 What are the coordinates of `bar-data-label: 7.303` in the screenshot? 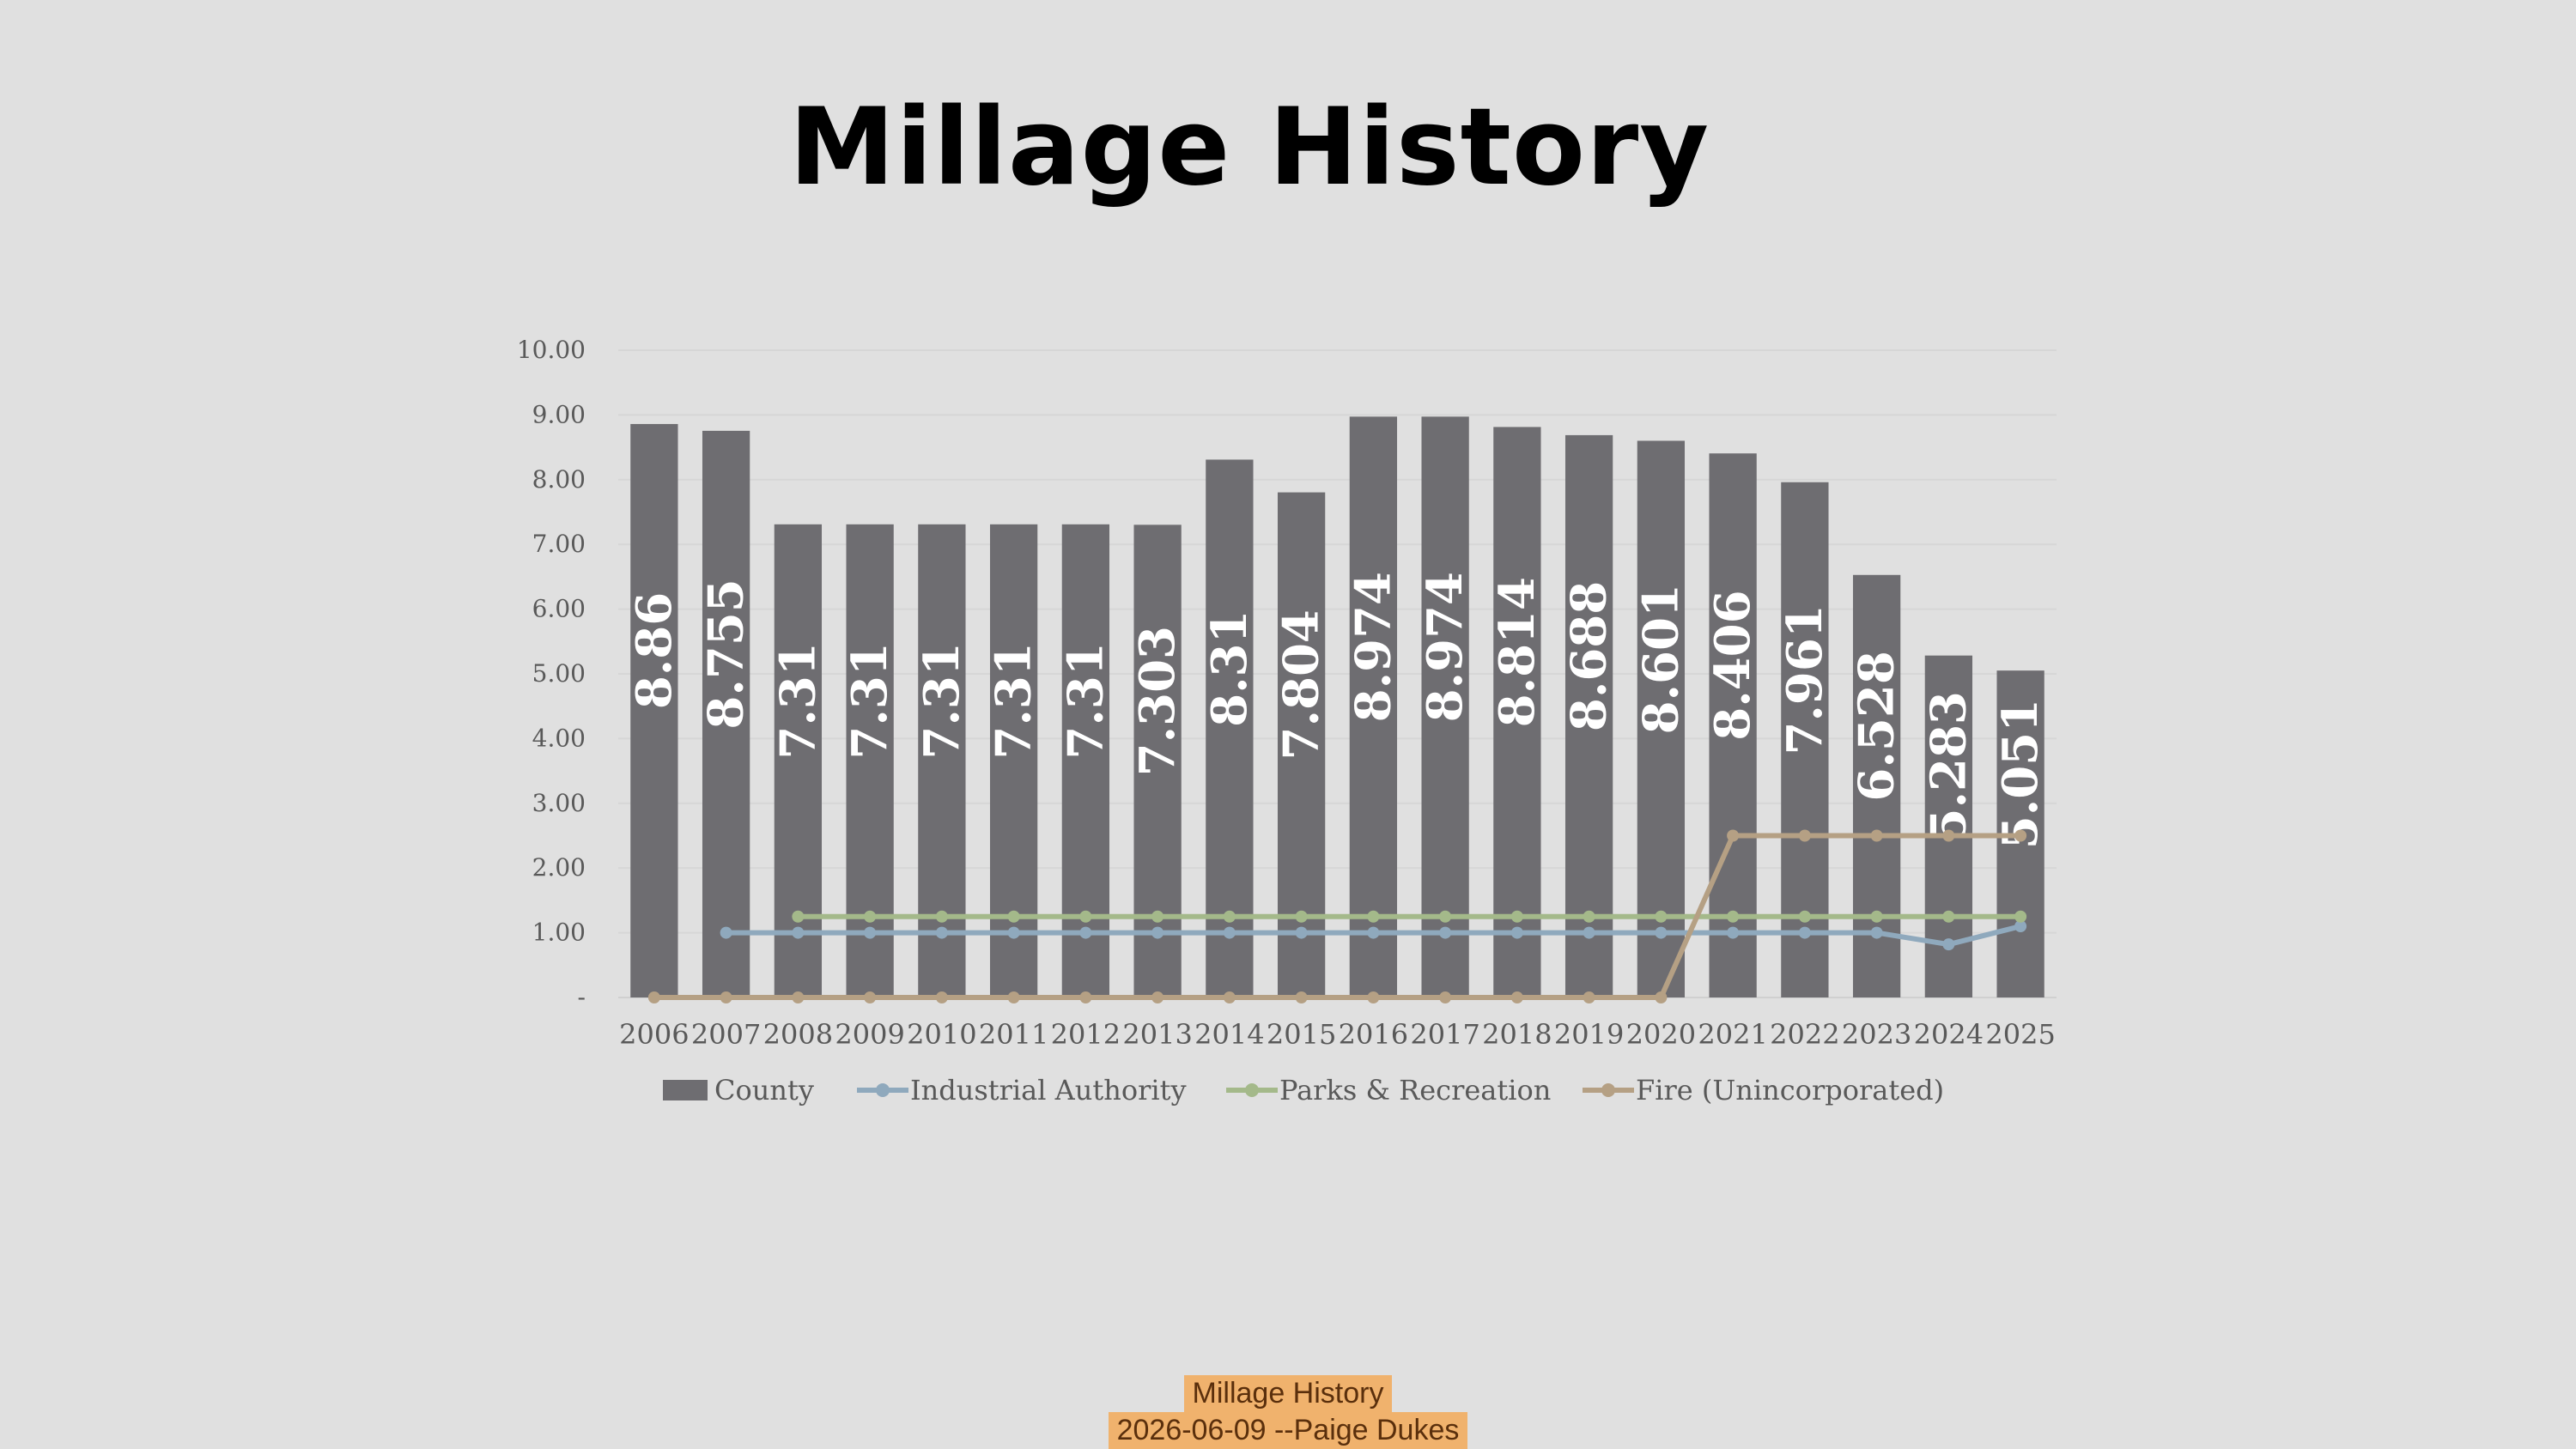 It's located at (1158, 701).